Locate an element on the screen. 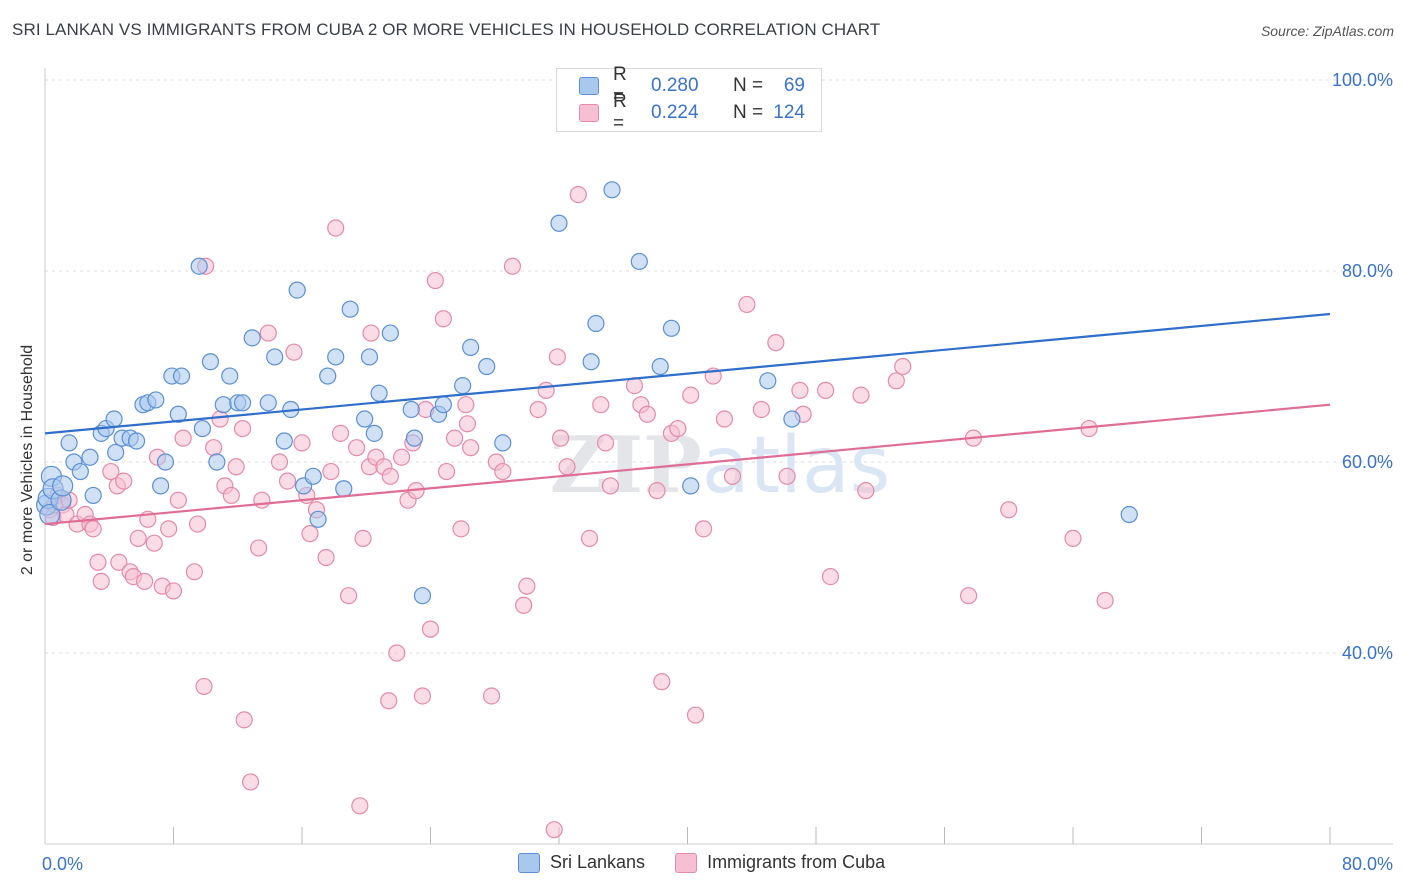 The height and width of the screenshot is (892, 1406). r-value: 0.280 is located at coordinates (675, 85).